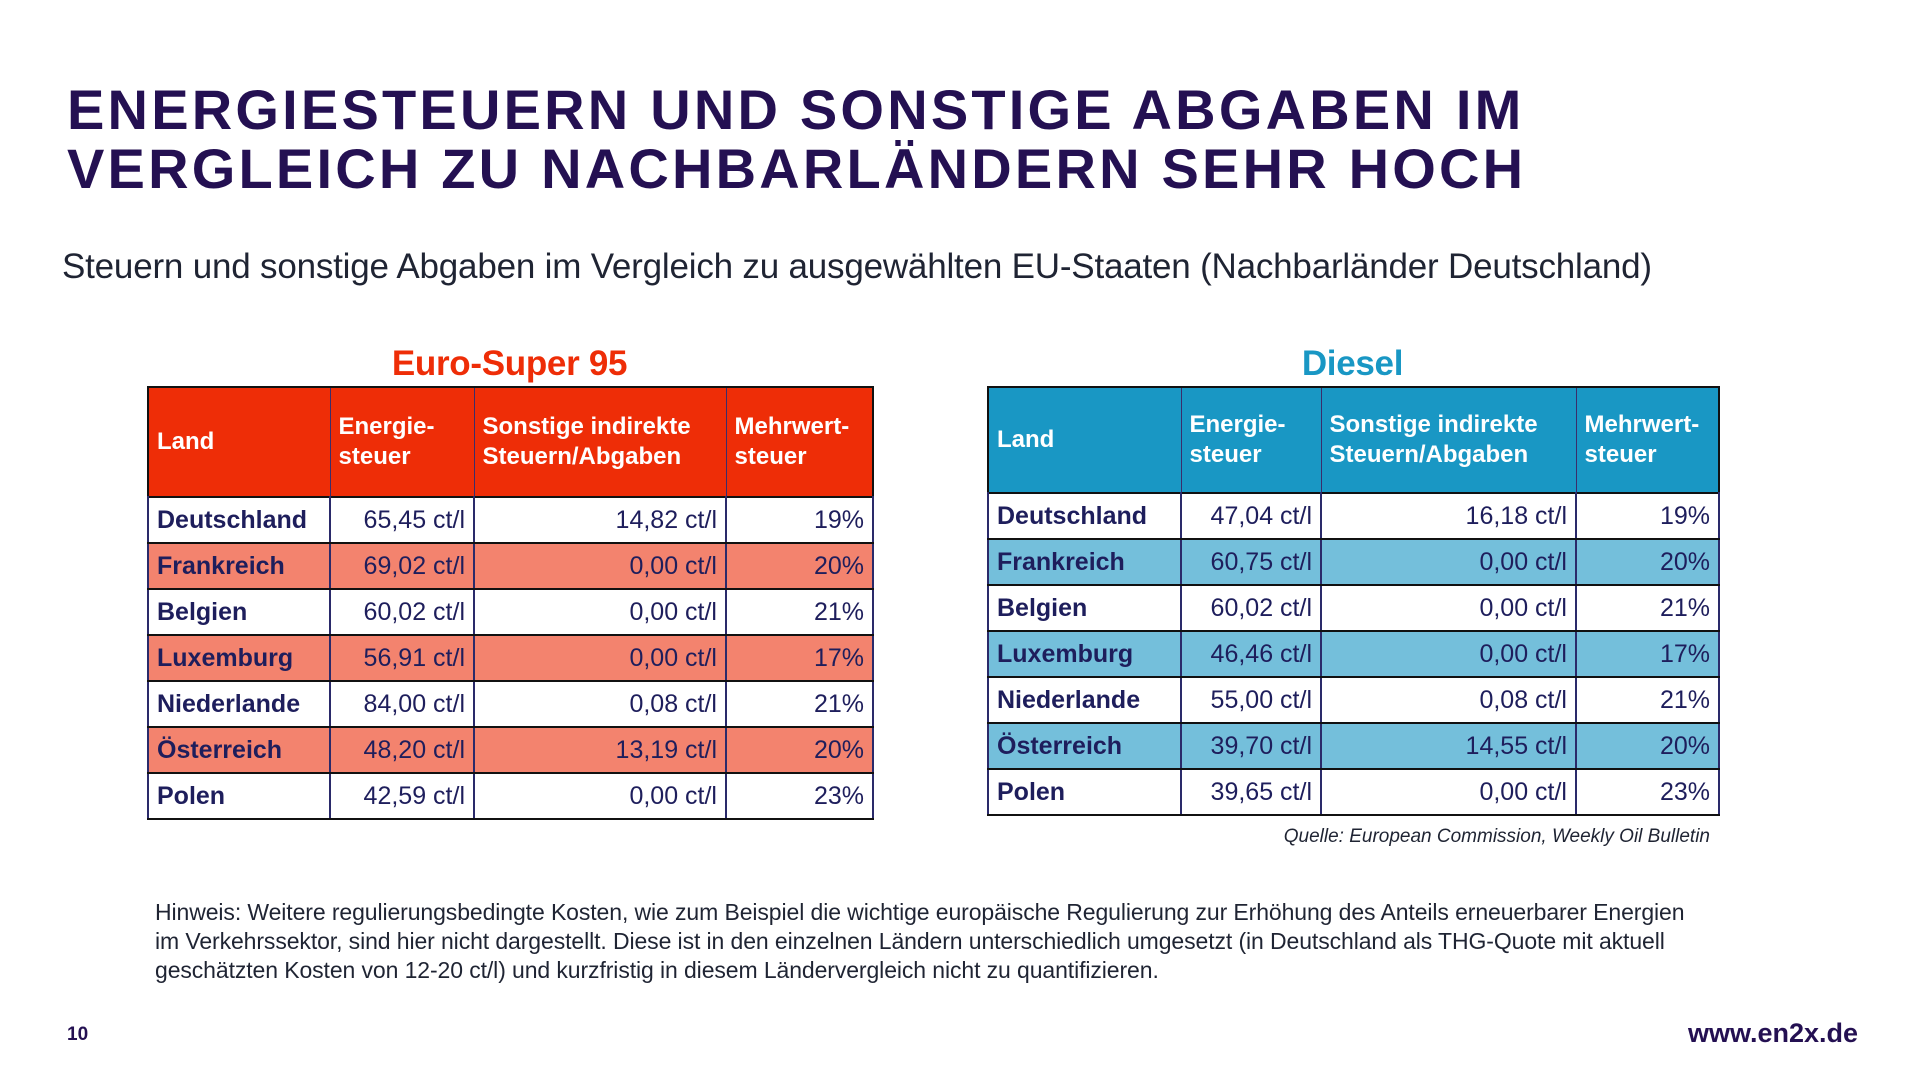 The height and width of the screenshot is (1080, 1920). What do you see at coordinates (78, 1034) in the screenshot?
I see `page-number: 10` at bounding box center [78, 1034].